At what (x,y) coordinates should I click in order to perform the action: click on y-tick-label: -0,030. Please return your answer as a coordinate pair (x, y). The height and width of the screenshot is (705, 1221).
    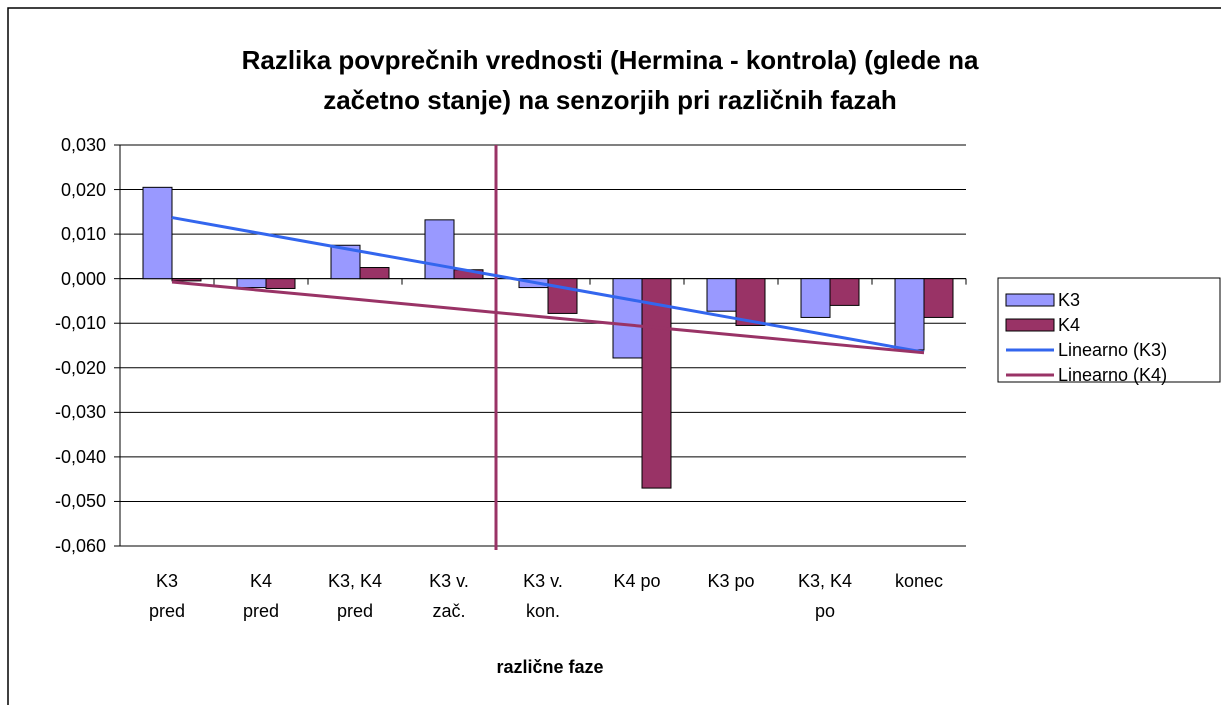
    Looking at the image, I should click on (80, 412).